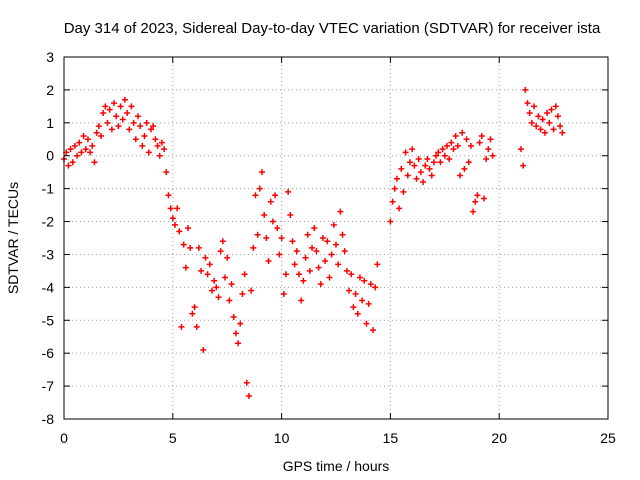 This screenshot has height=480, width=640. I want to click on x-axis-label: GPS time / hours, so click(336, 466).